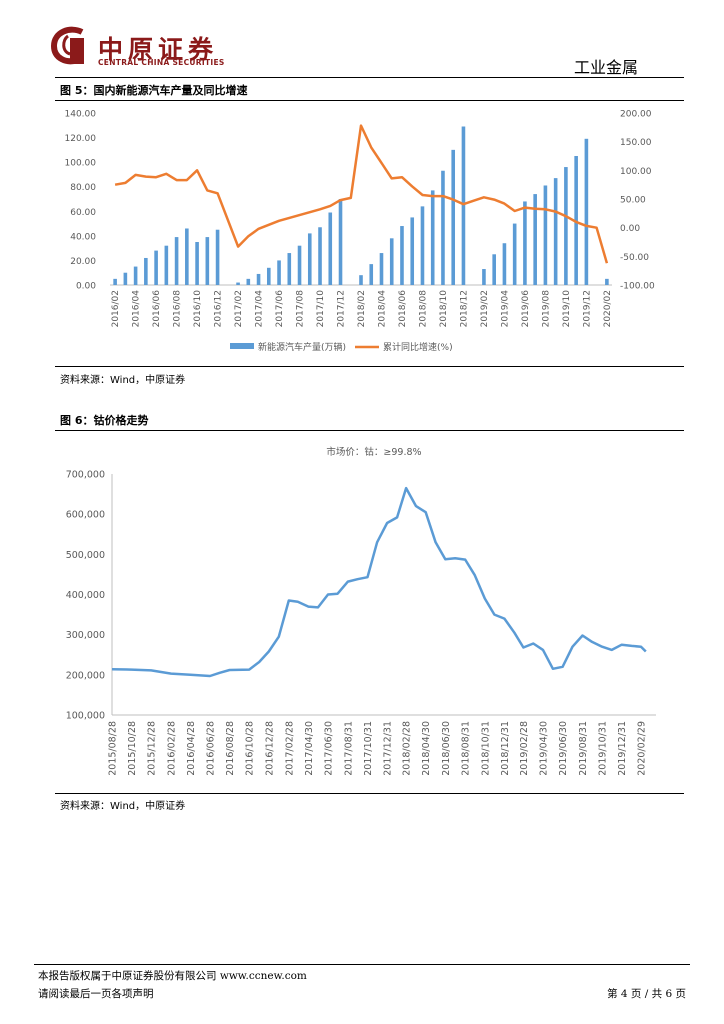  What do you see at coordinates (407, 748) in the screenshot?
I see `date-axis-tick-label: 2018/02/28` at bounding box center [407, 748].